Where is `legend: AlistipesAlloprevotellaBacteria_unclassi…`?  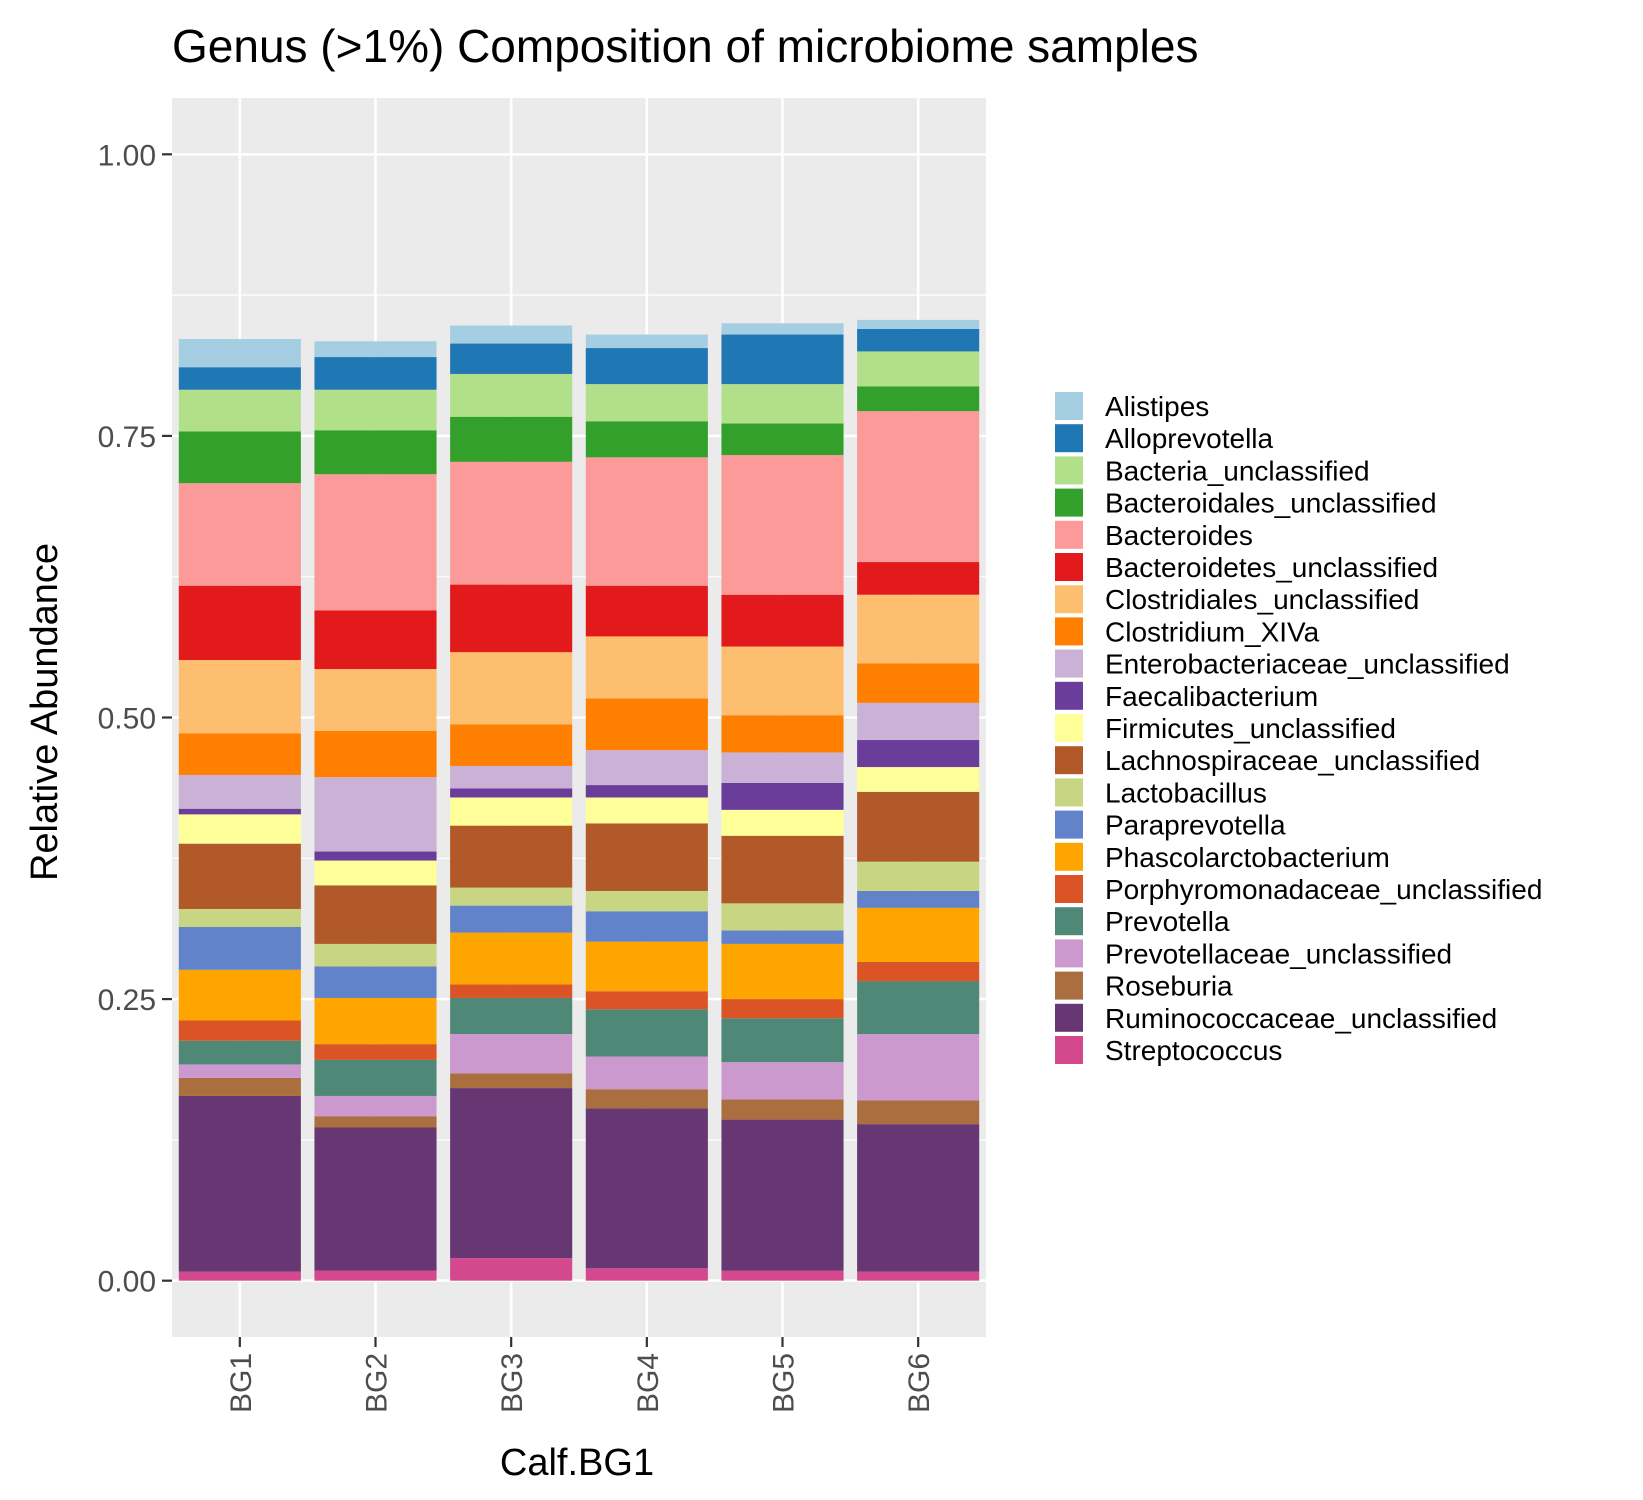
legend: AlistipesAlloprevotellaBacteria_unclassi… is located at coordinates (1298, 728).